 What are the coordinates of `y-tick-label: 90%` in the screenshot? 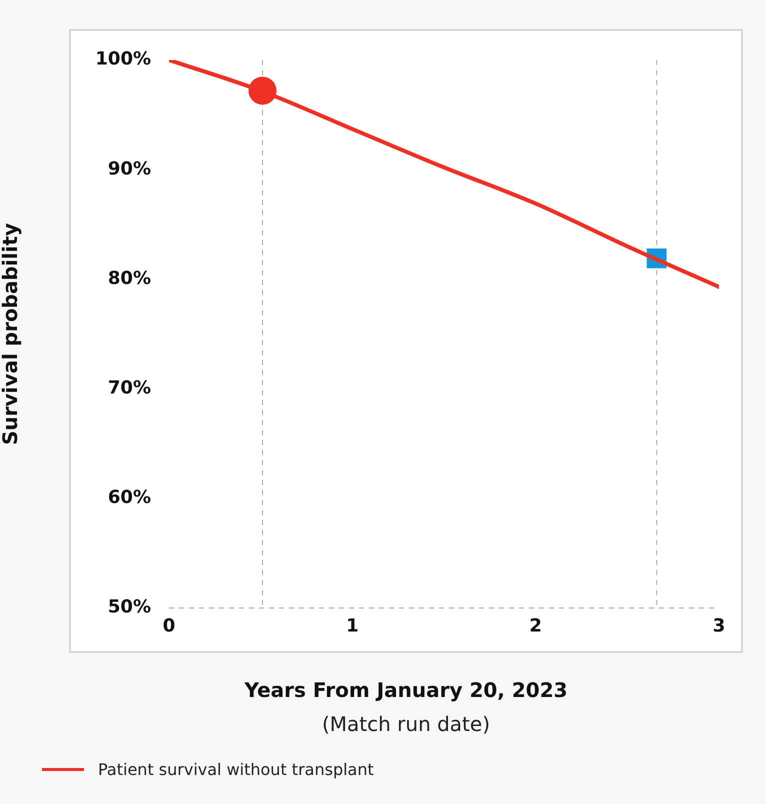 It's located at (129, 169).